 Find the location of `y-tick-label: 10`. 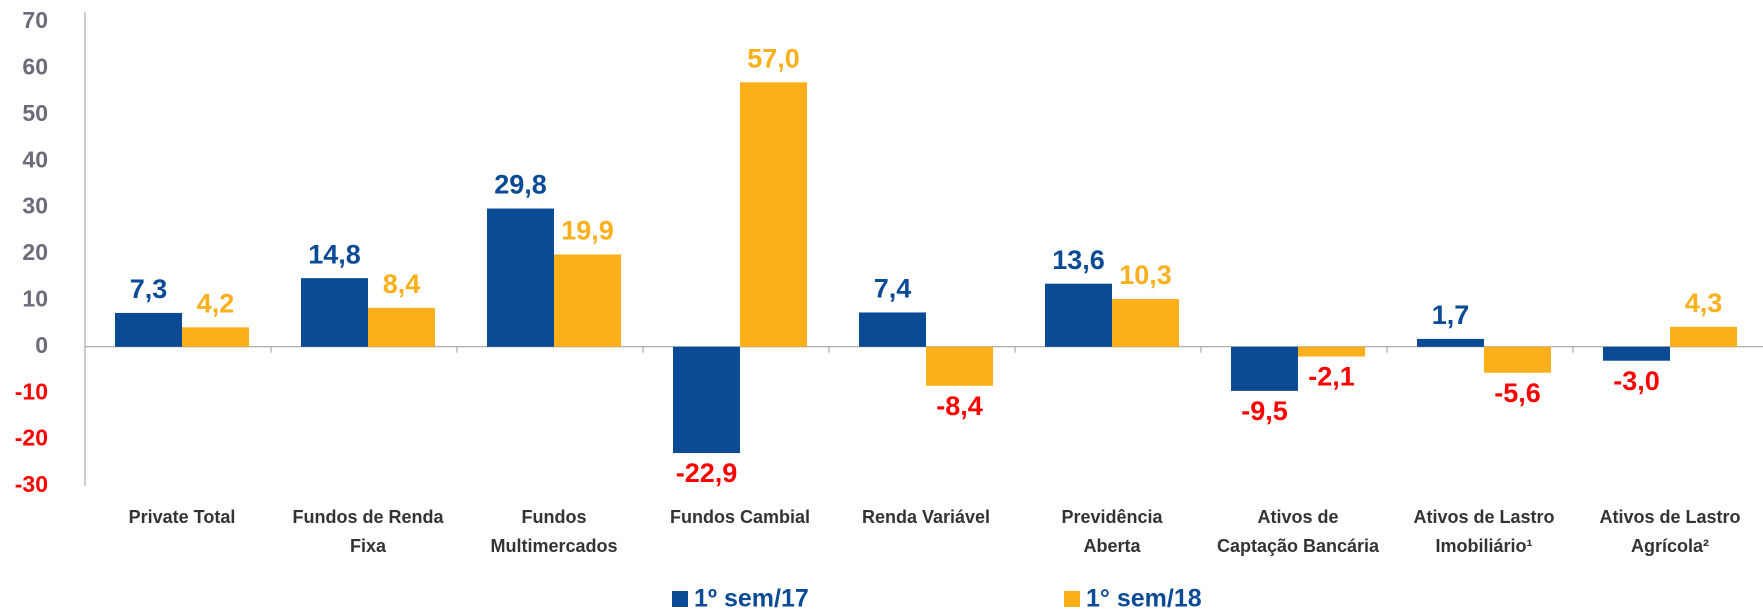

y-tick-label: 10 is located at coordinates (35, 298).